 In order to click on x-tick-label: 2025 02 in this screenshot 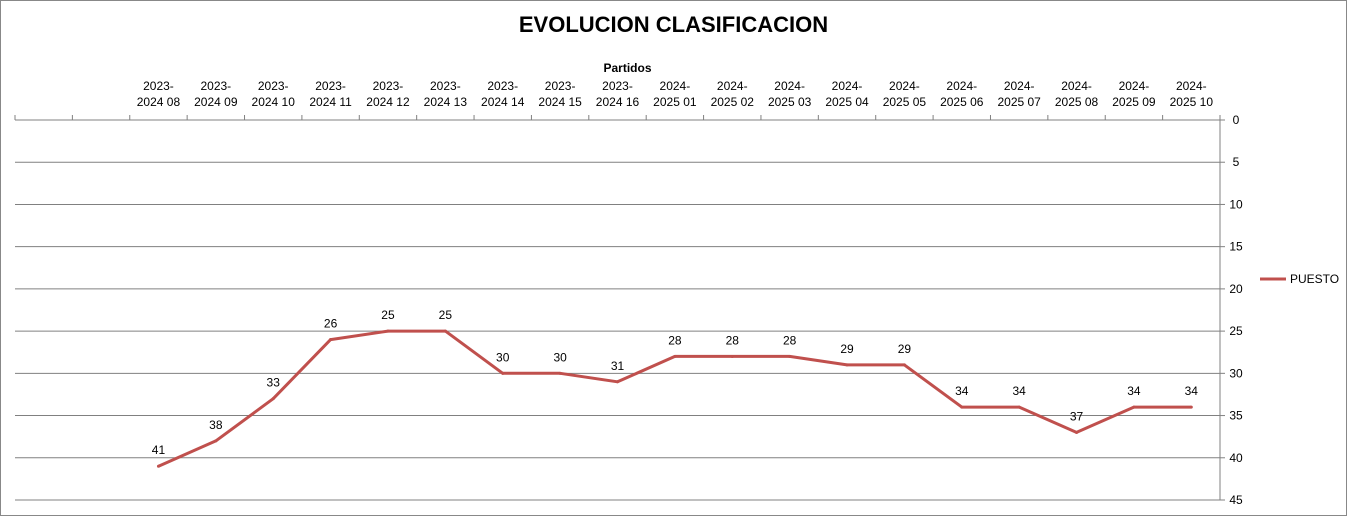, I will do `click(733, 102)`.